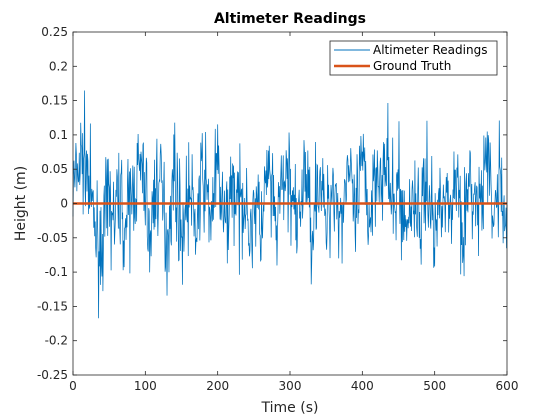 The width and height of the screenshot is (560, 420). I want to click on x-tick-label: 100, so click(145, 386).